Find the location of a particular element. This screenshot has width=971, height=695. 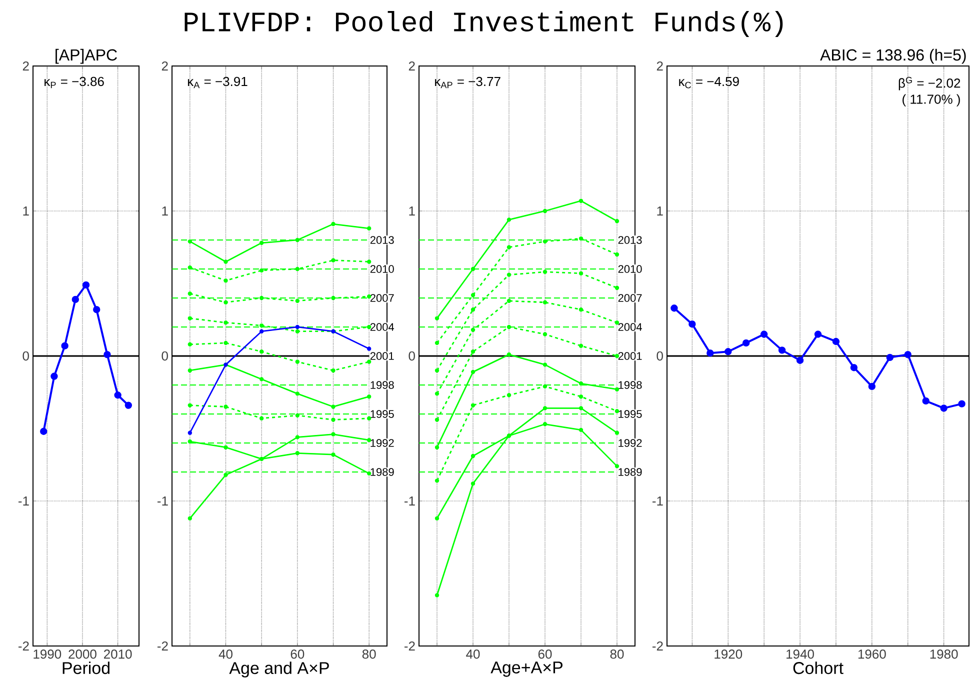

x-tick-label: 1990 is located at coordinates (48, 654).